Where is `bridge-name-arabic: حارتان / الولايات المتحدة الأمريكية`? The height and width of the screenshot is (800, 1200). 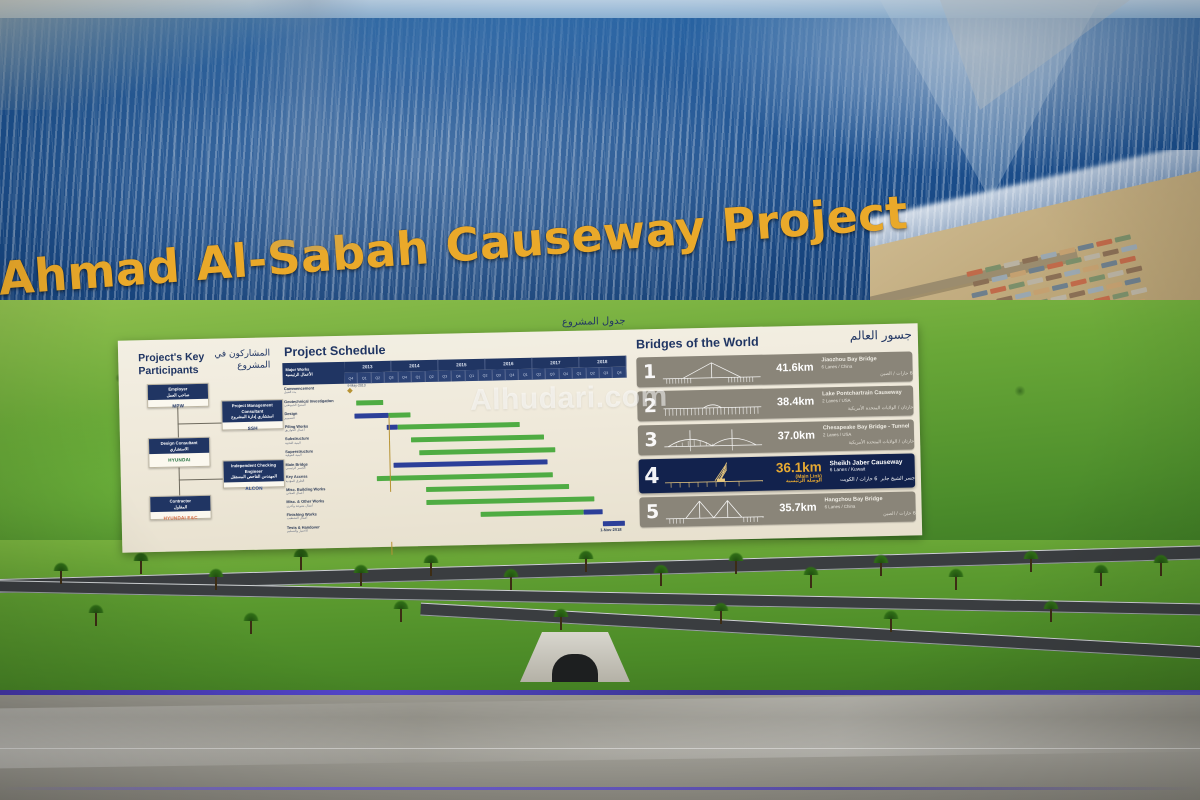 bridge-name-arabic: حارتان / الولايات المتحدة الأمريكية is located at coordinates (881, 442).